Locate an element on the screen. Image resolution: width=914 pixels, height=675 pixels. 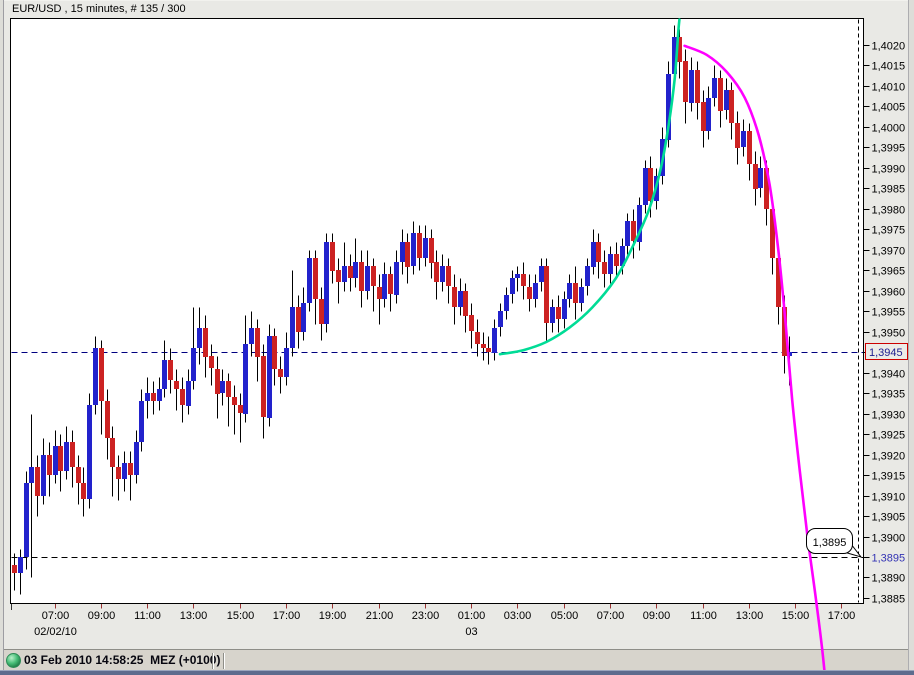
window-left-border is located at coordinates (1, 335).